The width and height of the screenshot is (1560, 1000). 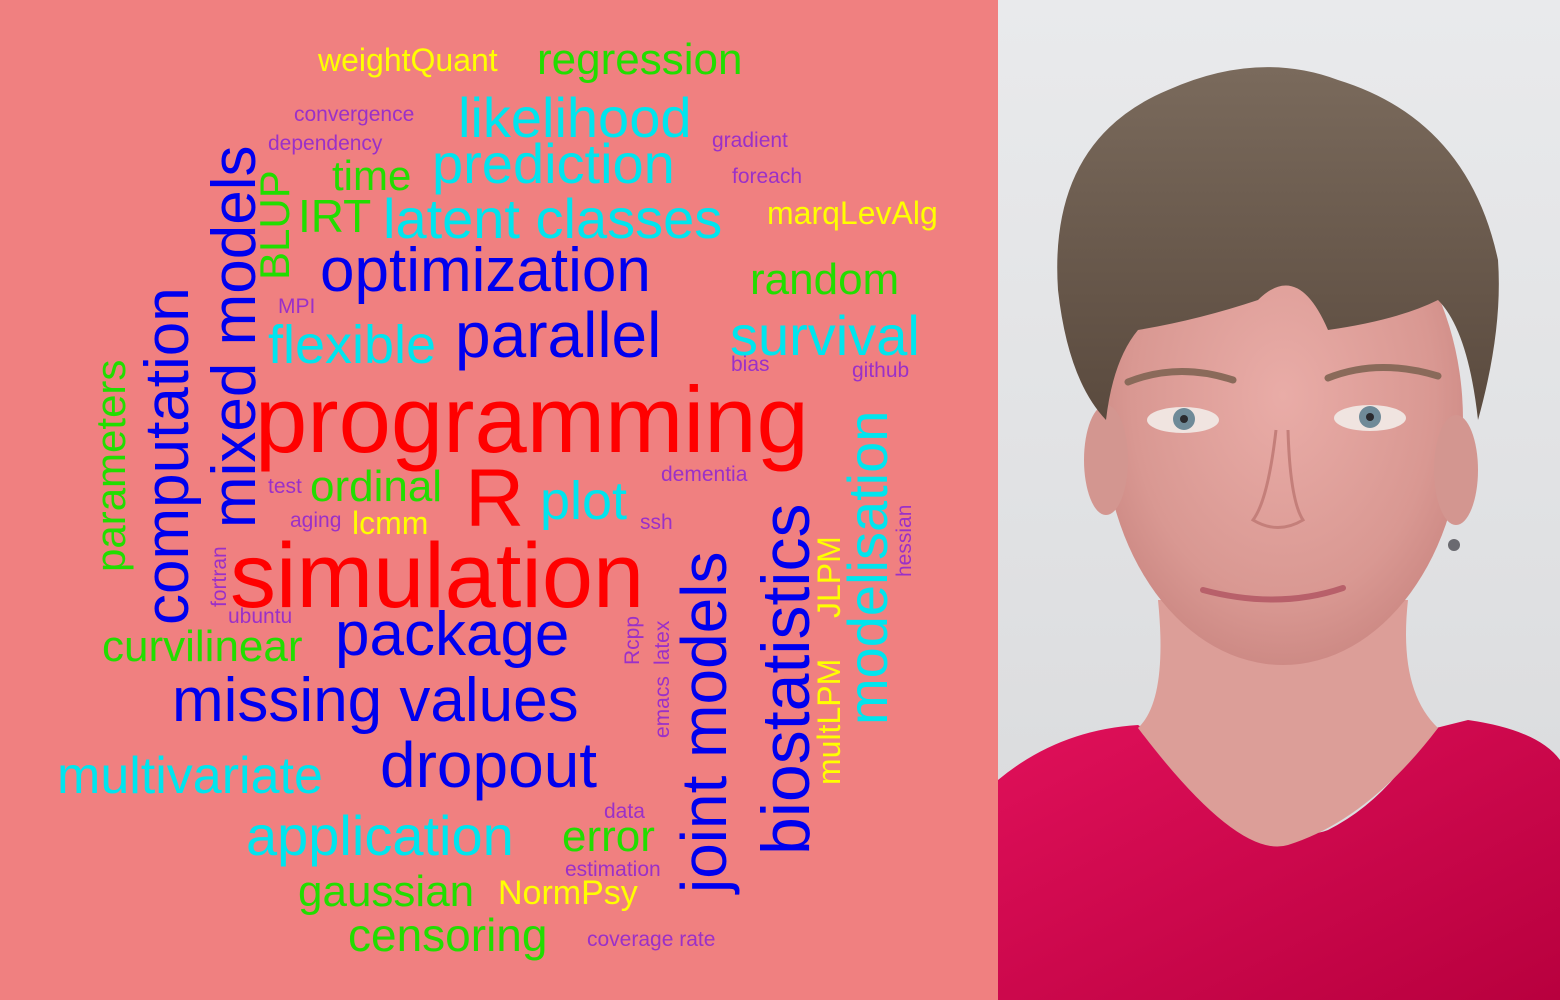 What do you see at coordinates (575, 117) in the screenshot?
I see `word-likelihood: likelihood` at bounding box center [575, 117].